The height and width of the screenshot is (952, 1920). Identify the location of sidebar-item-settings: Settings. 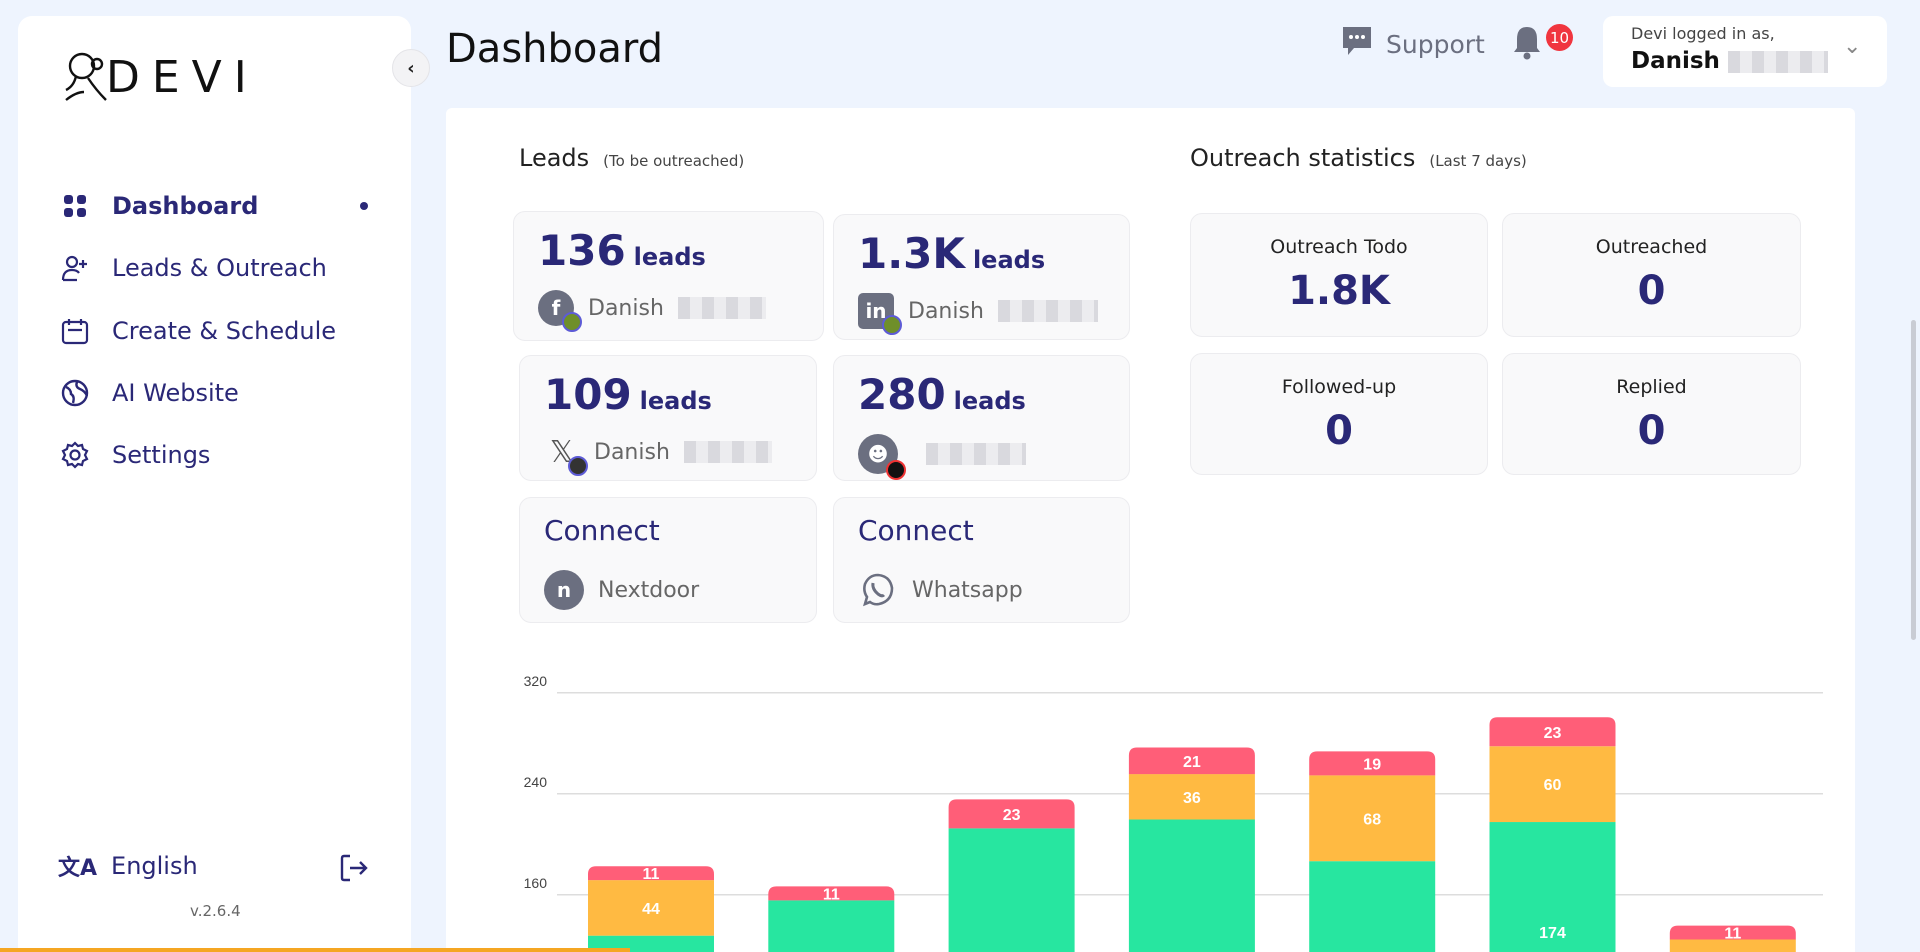
(212, 455).